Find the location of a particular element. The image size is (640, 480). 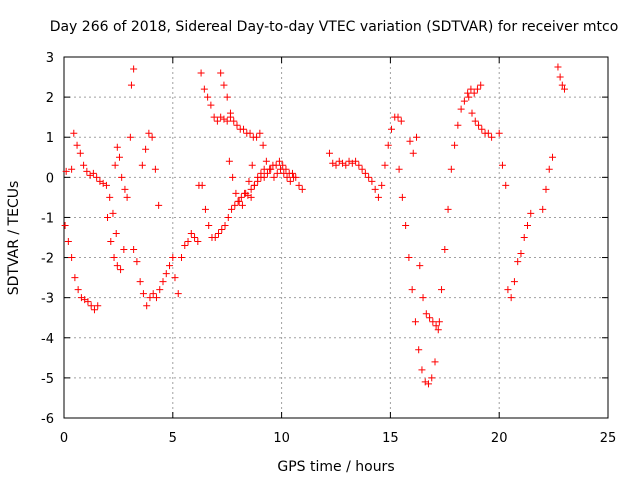

series-s13 is located at coordinates (365, 157).